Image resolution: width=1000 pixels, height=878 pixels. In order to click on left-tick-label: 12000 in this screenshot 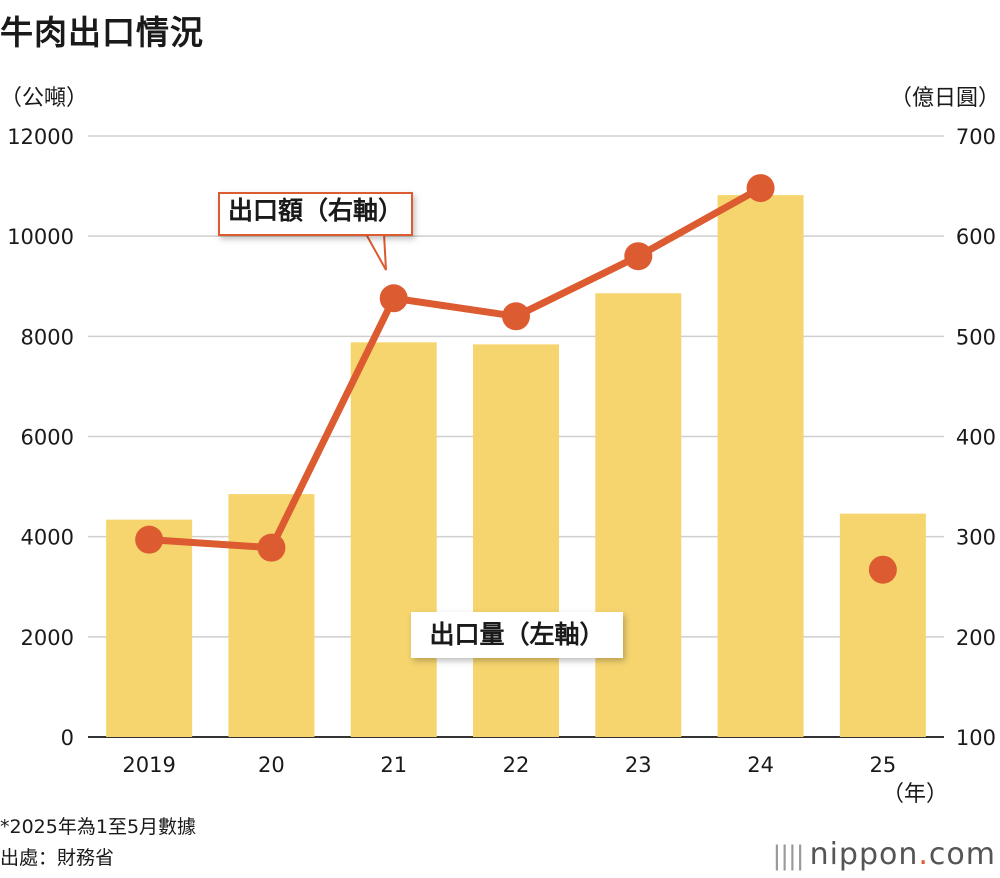, I will do `click(40, 137)`.